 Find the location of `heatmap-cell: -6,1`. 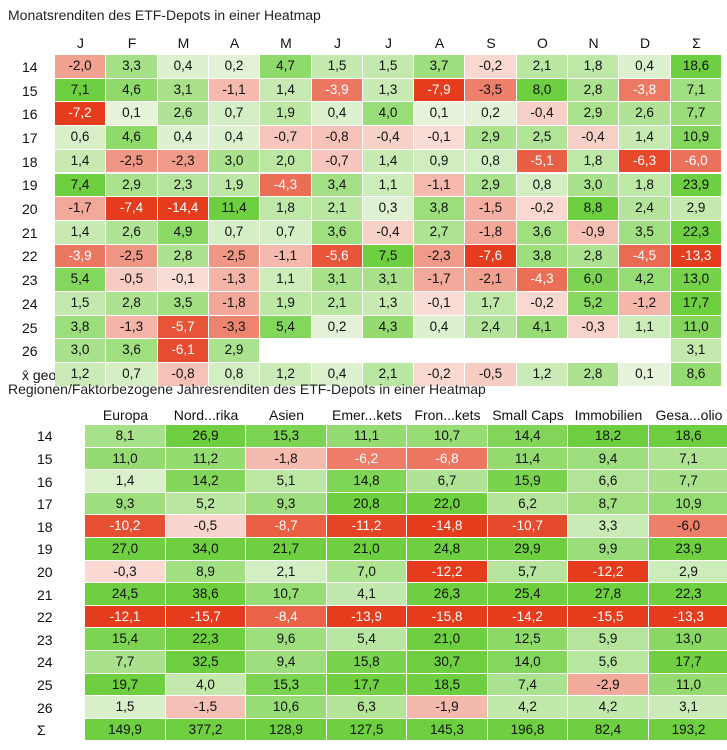

heatmap-cell: -6,1 is located at coordinates (183, 351).